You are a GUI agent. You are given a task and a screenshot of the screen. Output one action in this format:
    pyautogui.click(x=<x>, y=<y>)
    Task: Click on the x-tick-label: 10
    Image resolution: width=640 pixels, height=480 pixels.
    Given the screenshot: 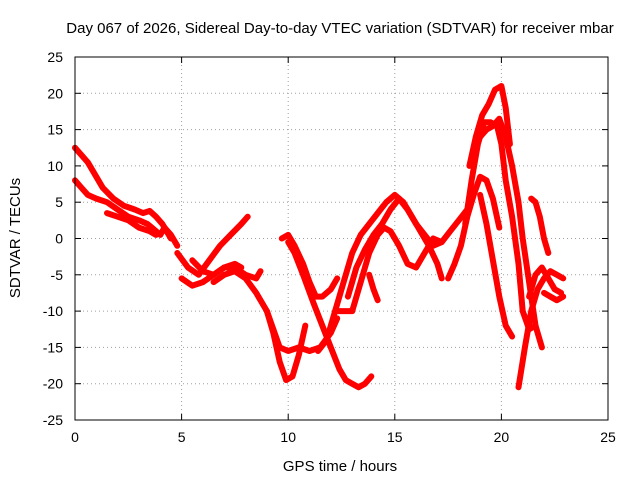 What is the action you would take?
    pyautogui.click(x=288, y=437)
    